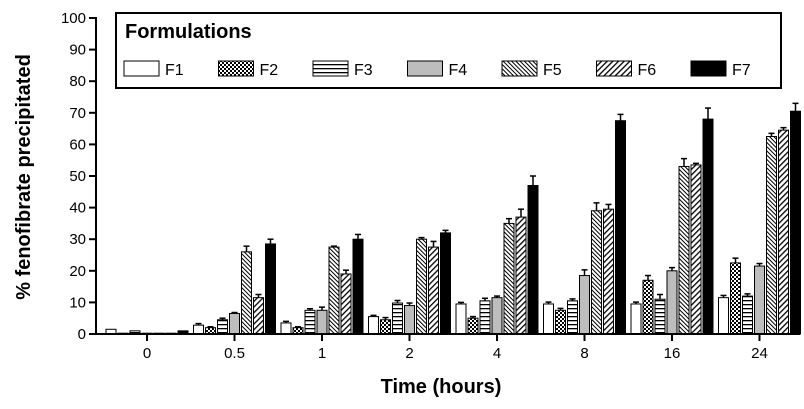  What do you see at coordinates (330, 68) in the screenshot?
I see `legend-swatch-f3` at bounding box center [330, 68].